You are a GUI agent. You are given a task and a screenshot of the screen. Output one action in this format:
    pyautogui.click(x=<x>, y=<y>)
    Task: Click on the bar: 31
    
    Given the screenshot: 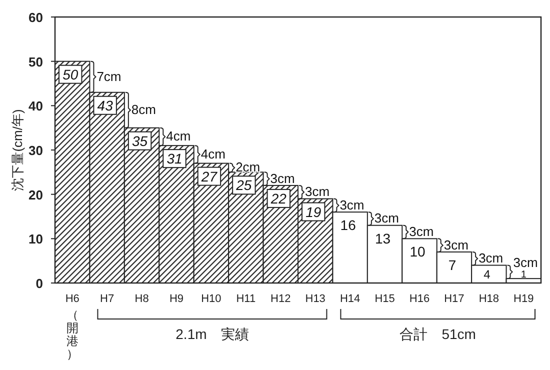 What is the action you would take?
    pyautogui.click(x=176, y=214)
    